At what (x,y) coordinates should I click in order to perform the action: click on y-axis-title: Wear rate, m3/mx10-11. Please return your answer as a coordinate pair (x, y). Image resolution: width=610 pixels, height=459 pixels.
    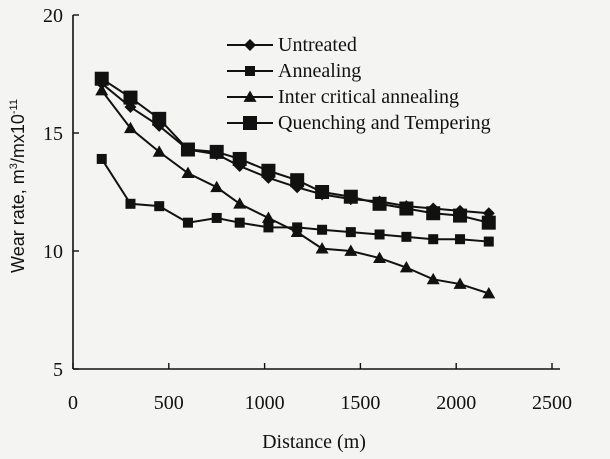
    Looking at the image, I should click on (18, 186).